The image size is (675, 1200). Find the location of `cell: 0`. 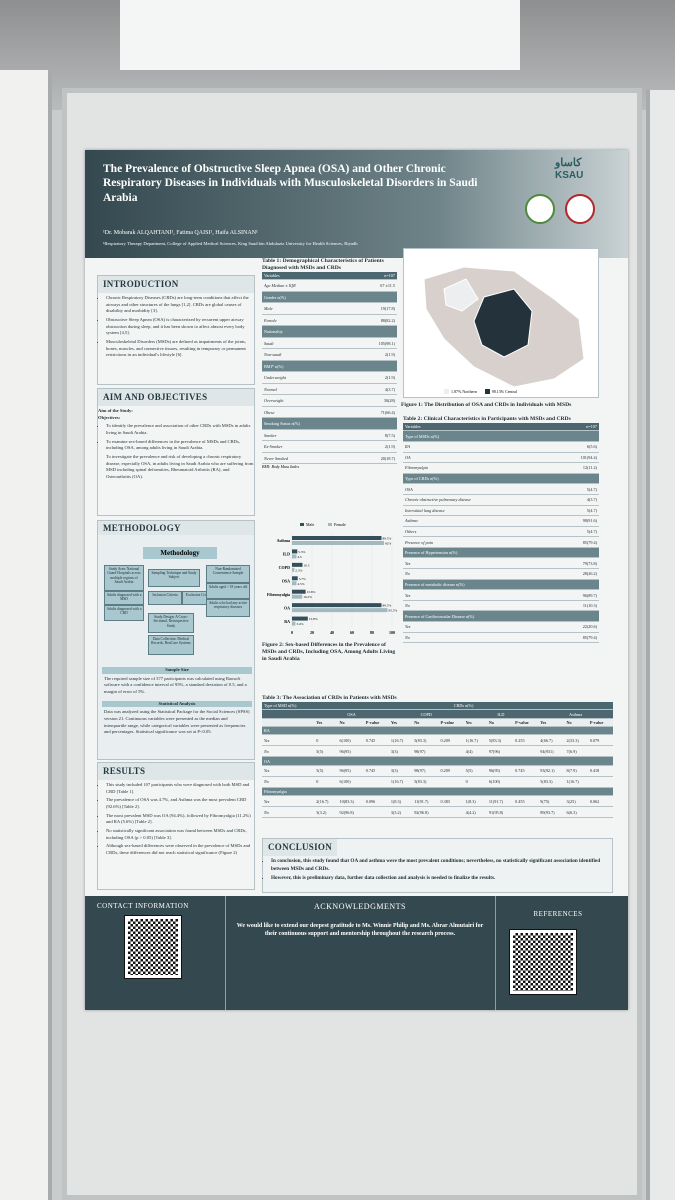

cell: 0 is located at coordinates (475, 782).